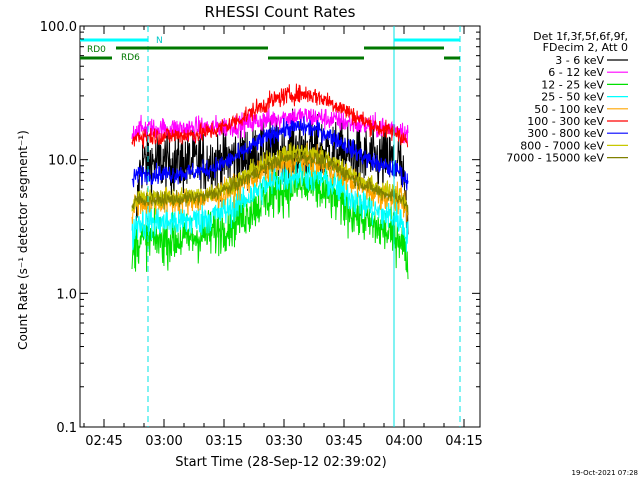  I want to click on chart-title: RHESSI Count Rates, so click(280, 12).